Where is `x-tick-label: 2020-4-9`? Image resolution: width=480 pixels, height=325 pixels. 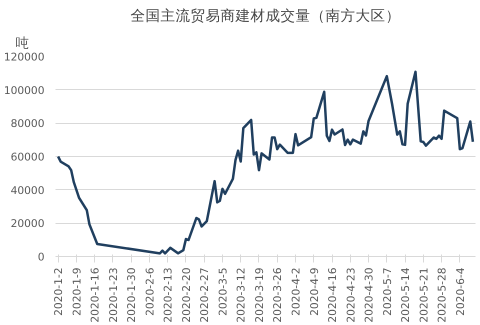
x-tick-label: 2020-4-9 is located at coordinates (314, 291).